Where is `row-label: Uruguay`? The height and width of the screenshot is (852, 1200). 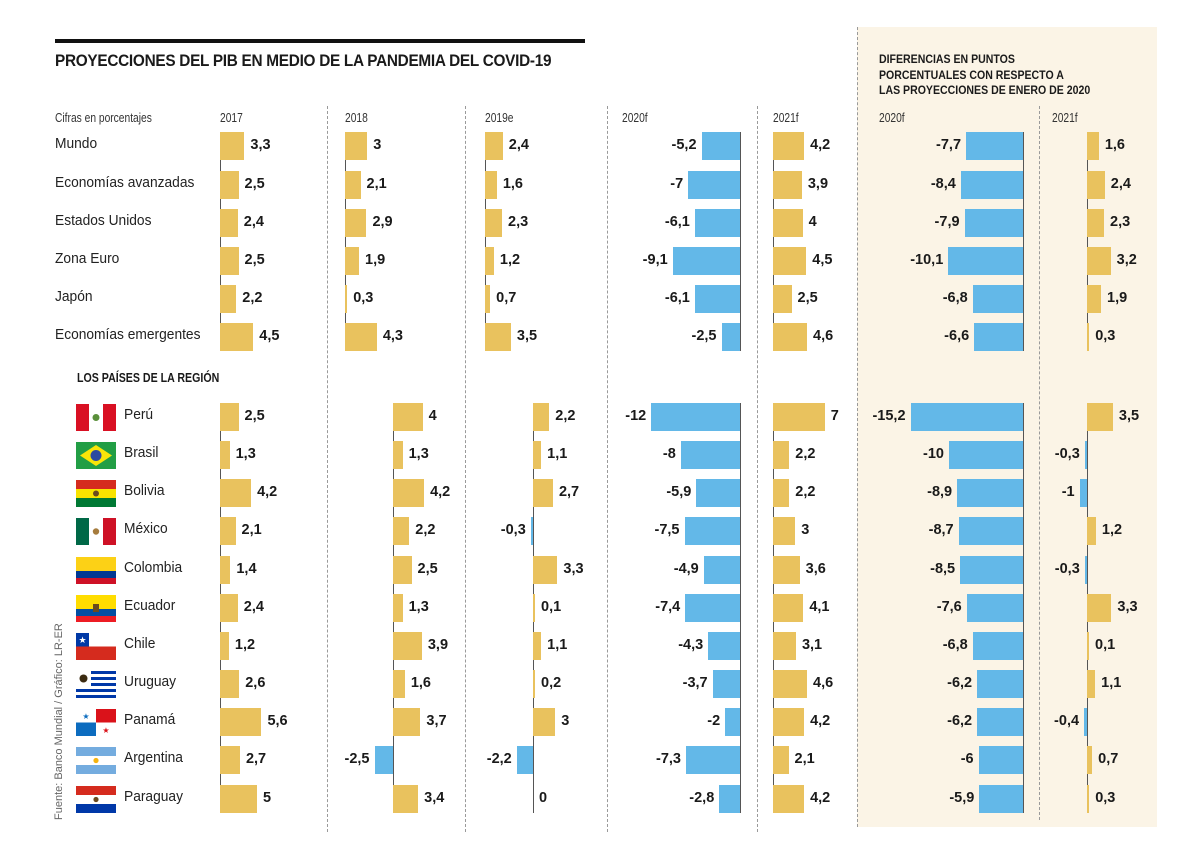
row-label: Uruguay is located at coordinates (150, 682).